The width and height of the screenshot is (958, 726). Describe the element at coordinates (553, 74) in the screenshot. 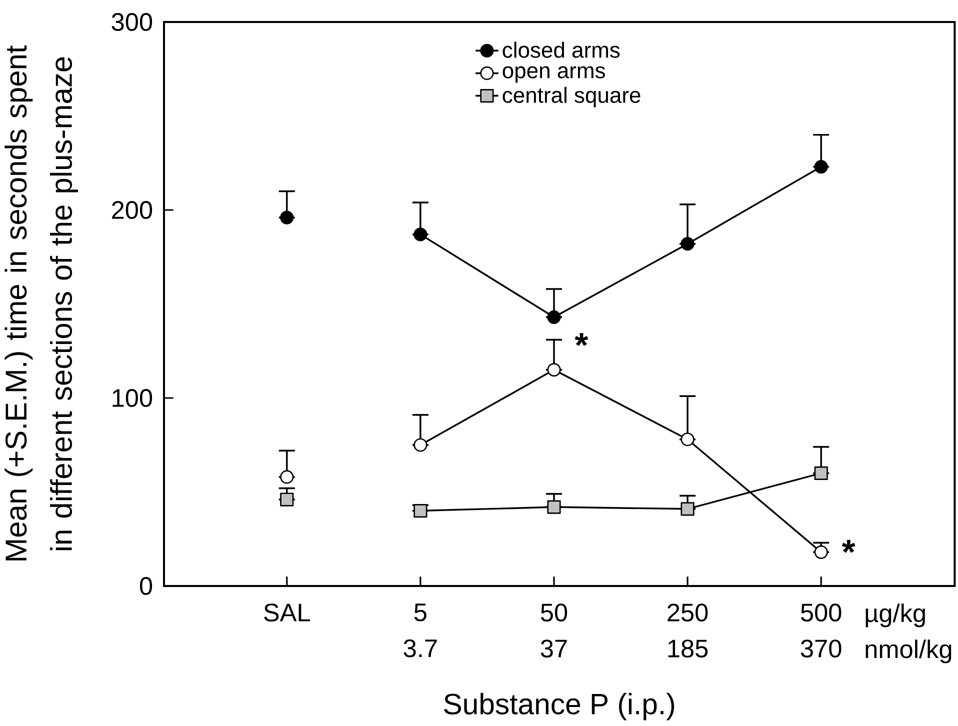

I see `legend-label: open arms` at that location.